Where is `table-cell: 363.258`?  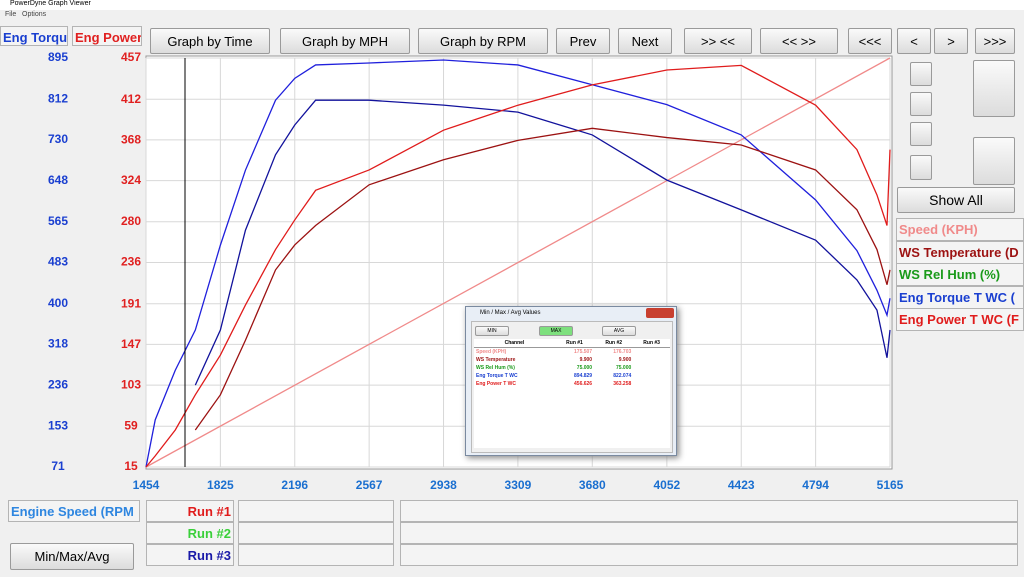
table-cell: 363.258 is located at coordinates (622, 384).